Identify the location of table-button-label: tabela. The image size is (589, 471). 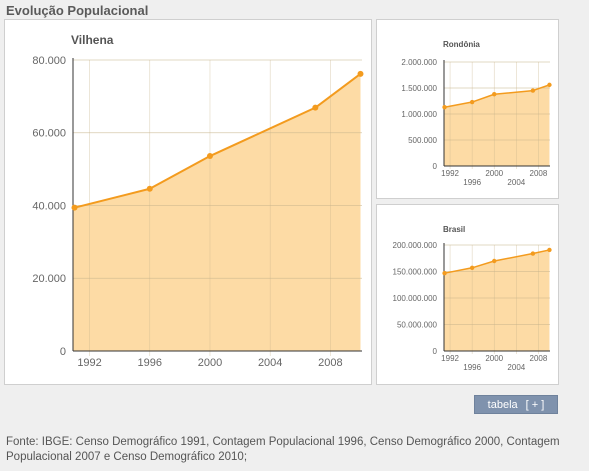
(502, 404).